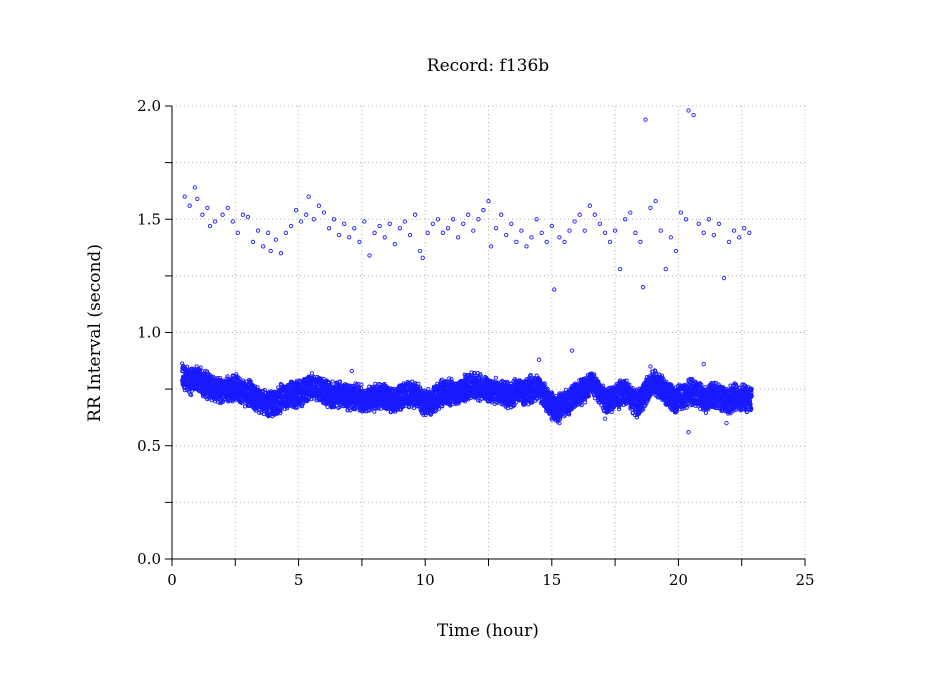 The height and width of the screenshot is (697, 949). Describe the element at coordinates (149, 106) in the screenshot. I see `y-tick-label: 2.0` at that location.